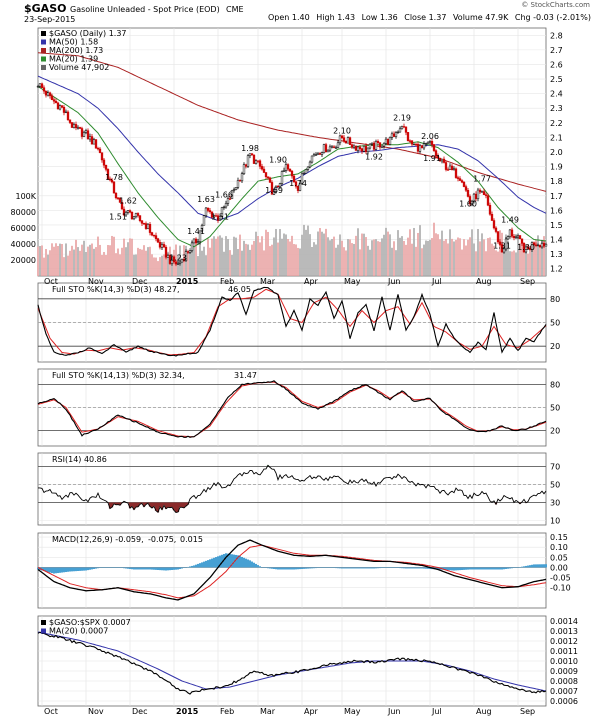  Describe the element at coordinates (468, 17) in the screenshot. I see `volume-label: Volume` at that location.